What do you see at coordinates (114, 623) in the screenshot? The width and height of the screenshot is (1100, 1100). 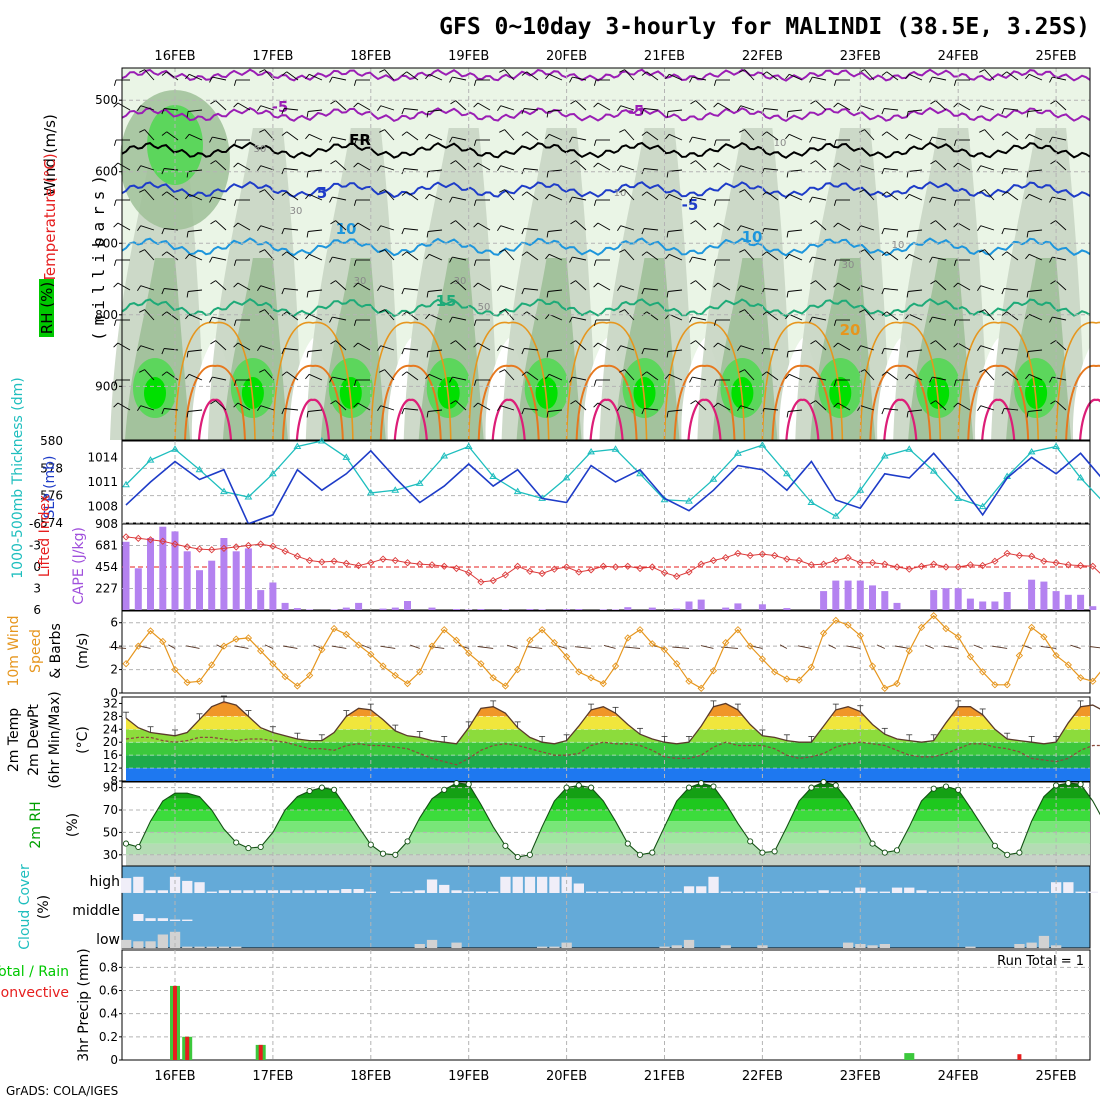 I see `tick-label: 6` at bounding box center [114, 623].